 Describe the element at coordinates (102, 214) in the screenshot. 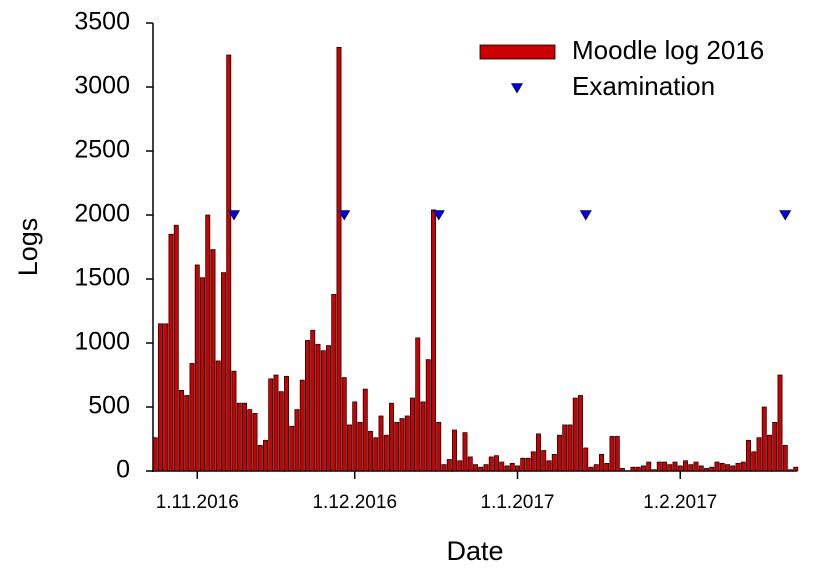

I see `y-tick-label: 2000` at that location.